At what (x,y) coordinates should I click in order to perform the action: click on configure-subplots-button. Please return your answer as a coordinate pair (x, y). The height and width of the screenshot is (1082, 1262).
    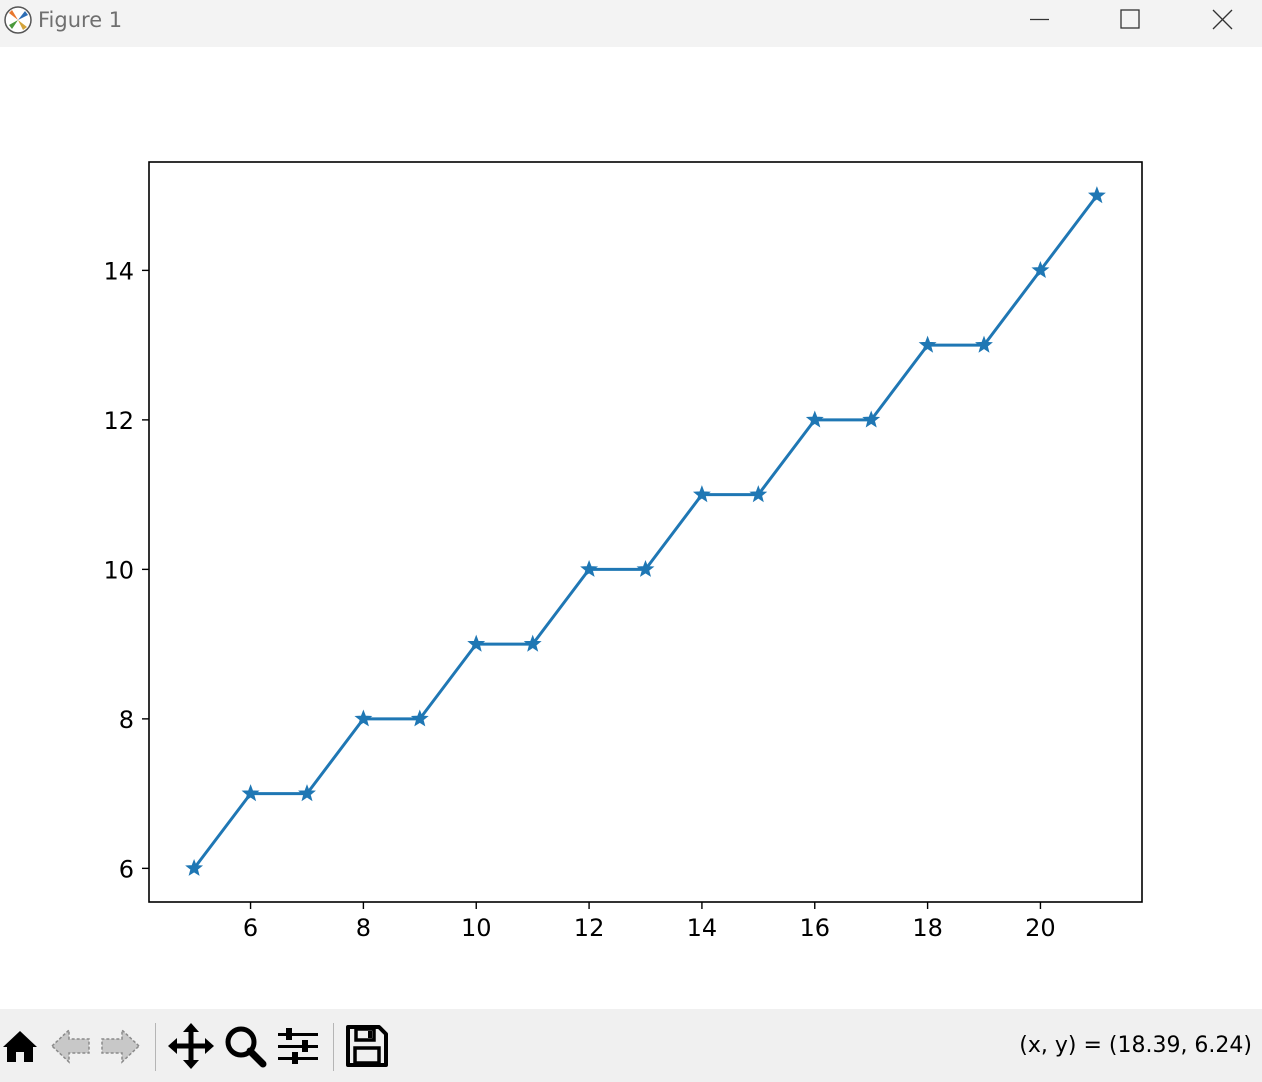
    Looking at the image, I should click on (298, 1046).